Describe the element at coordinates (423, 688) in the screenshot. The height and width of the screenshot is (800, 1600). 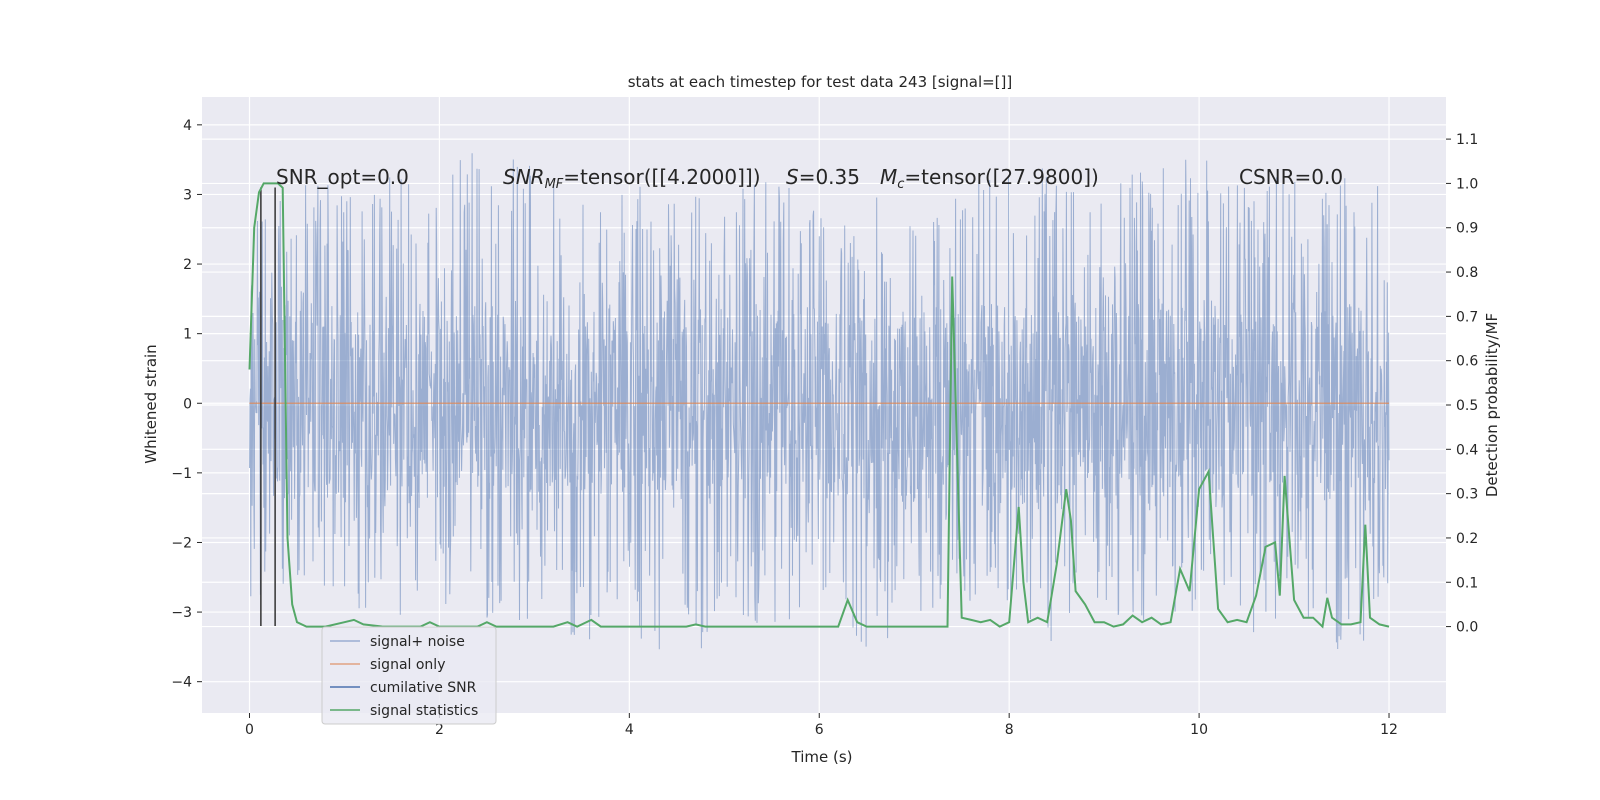
I see `legend-label-cumulative-snr: cumilative SNR` at that location.